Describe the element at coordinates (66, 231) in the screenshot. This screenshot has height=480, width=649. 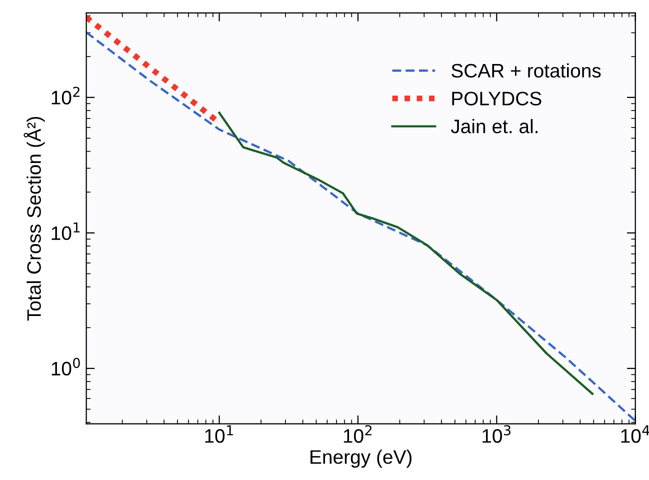
I see `y-tick-label: 10$^{1}$` at that location.